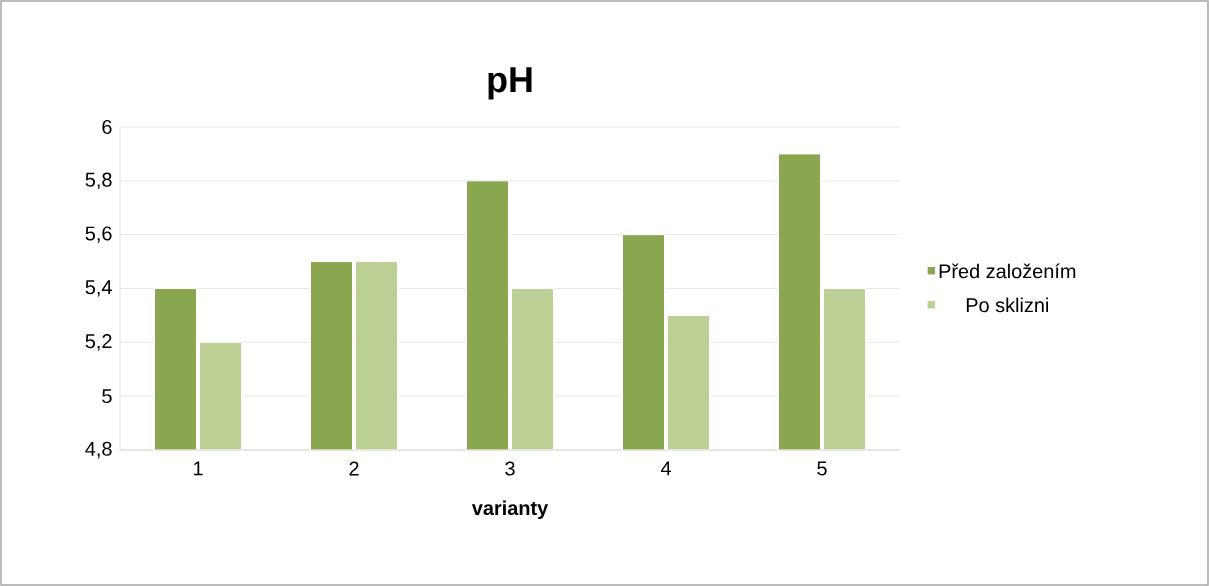 The width and height of the screenshot is (1209, 586). Describe the element at coordinates (665, 468) in the screenshot. I see `x-tick-label: 4` at that location.